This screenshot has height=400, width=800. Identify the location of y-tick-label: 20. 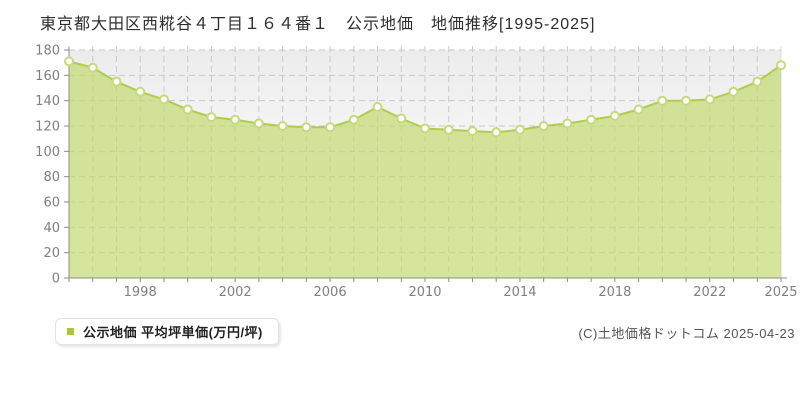
(51, 253).